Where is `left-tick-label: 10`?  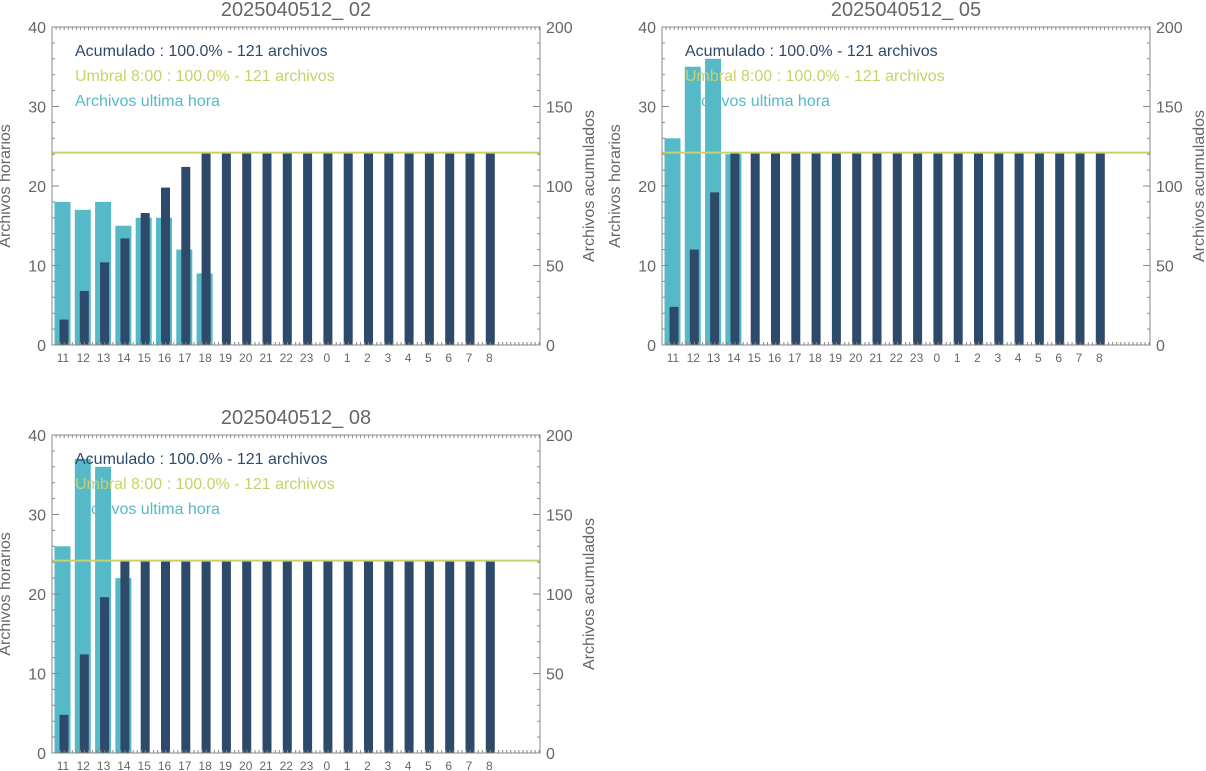 left-tick-label: 10 is located at coordinates (647, 267).